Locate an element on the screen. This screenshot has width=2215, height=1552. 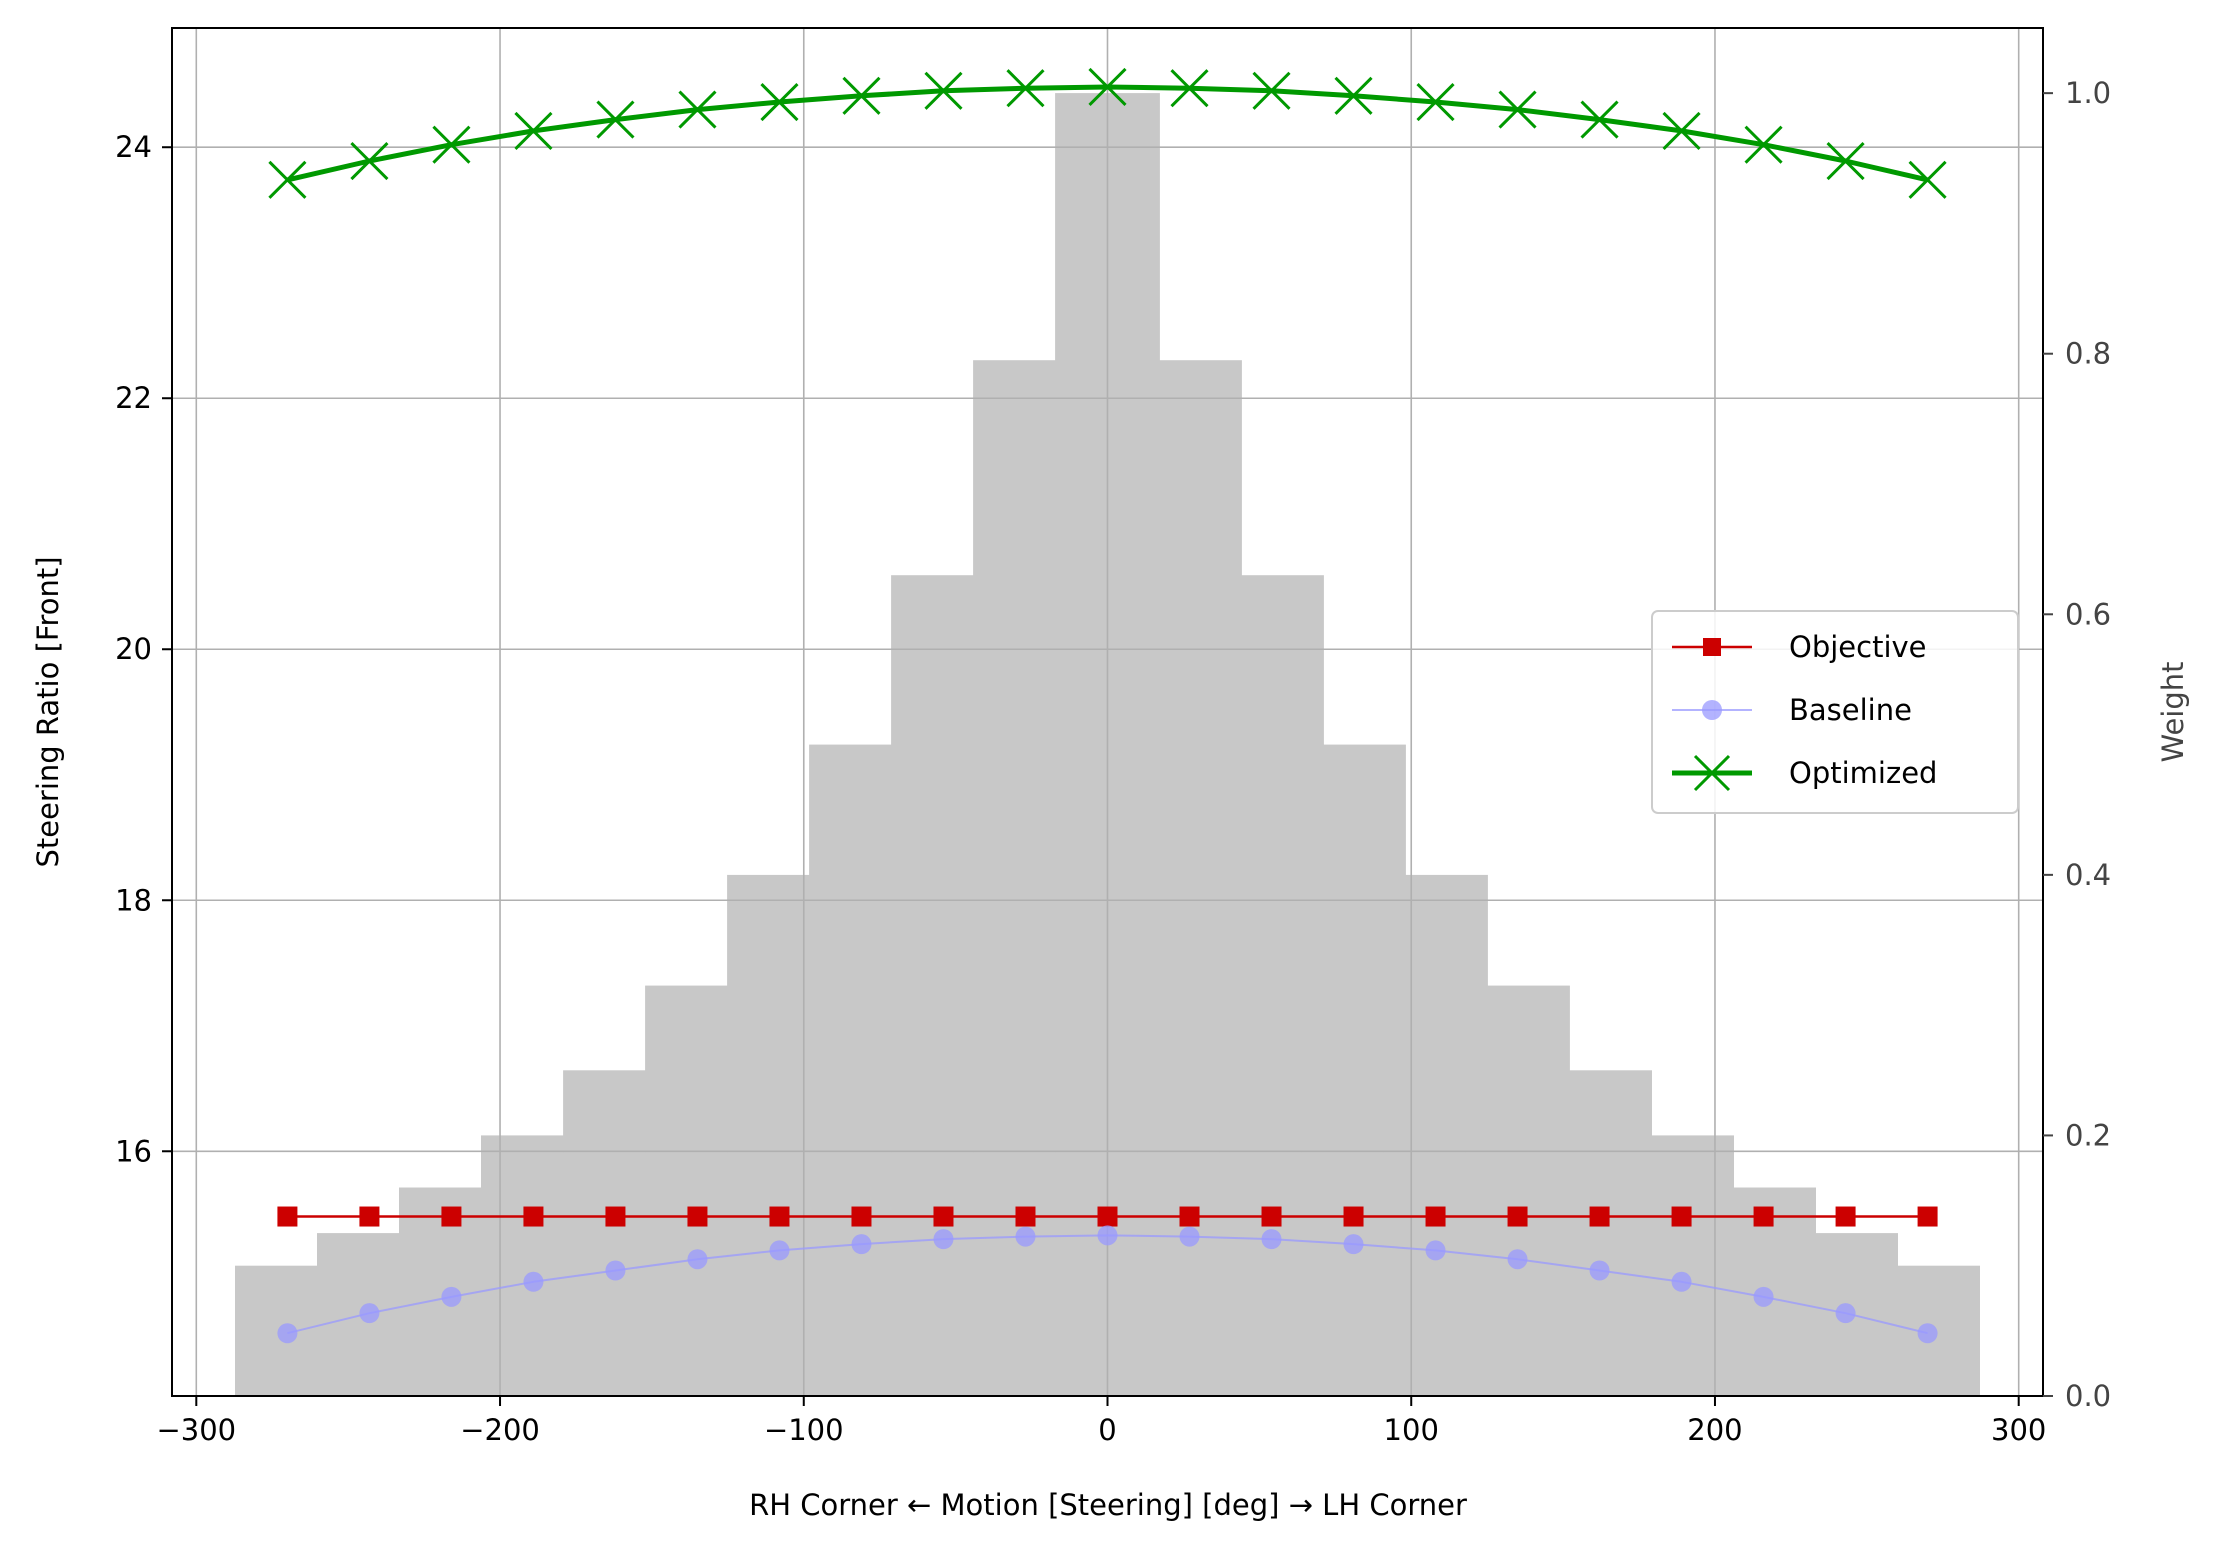
x-tick-label: 200 is located at coordinates (1714, 1430).